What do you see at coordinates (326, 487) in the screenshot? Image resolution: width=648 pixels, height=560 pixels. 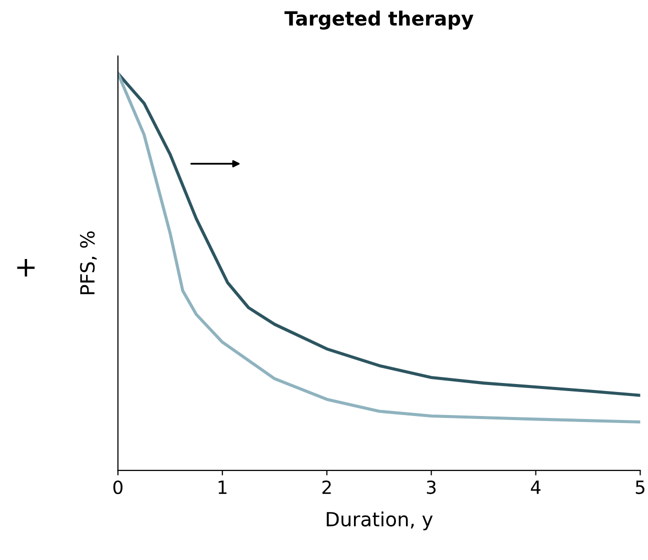 I see `x-tick-label: 2` at bounding box center [326, 487].